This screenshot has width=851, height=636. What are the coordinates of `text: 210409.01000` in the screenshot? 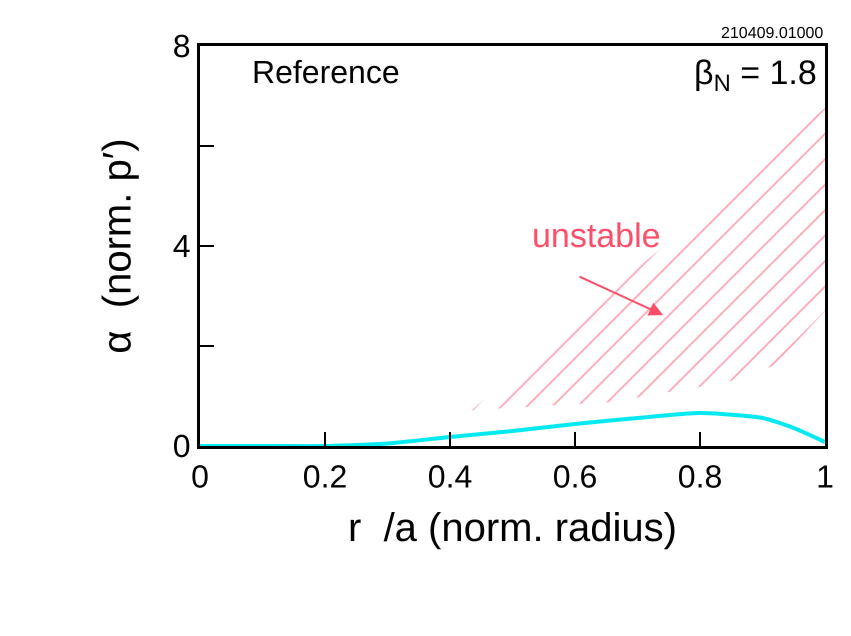 It's located at (772, 33).